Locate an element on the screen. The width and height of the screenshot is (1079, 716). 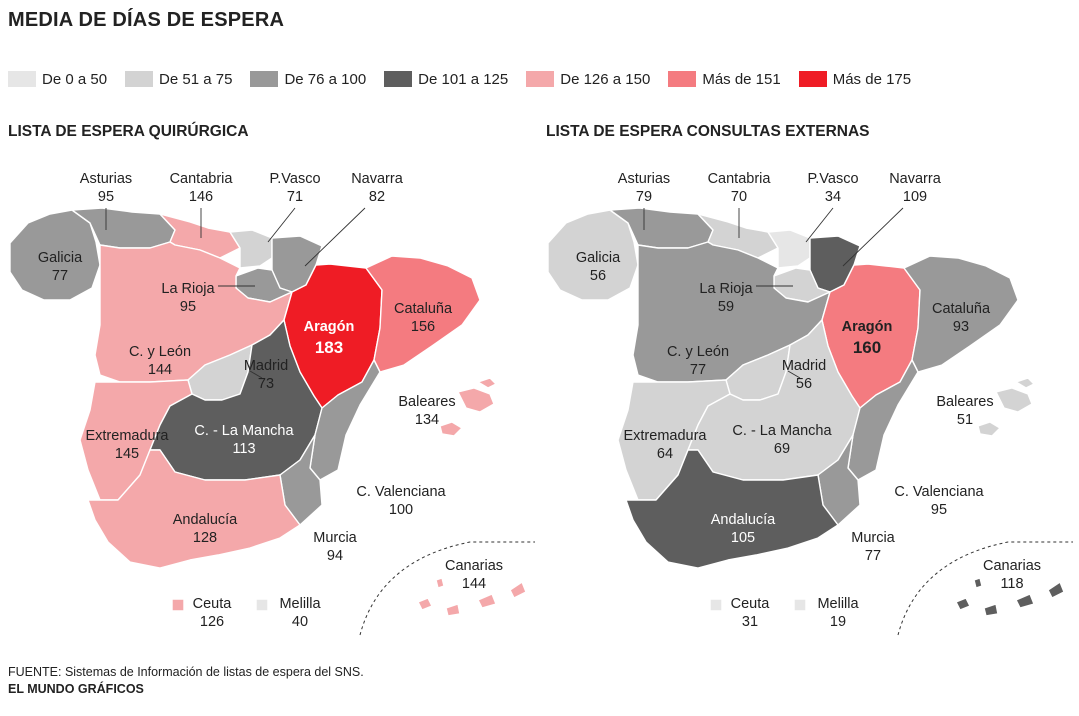
region-value-valenciana: 95 is located at coordinates (939, 510).